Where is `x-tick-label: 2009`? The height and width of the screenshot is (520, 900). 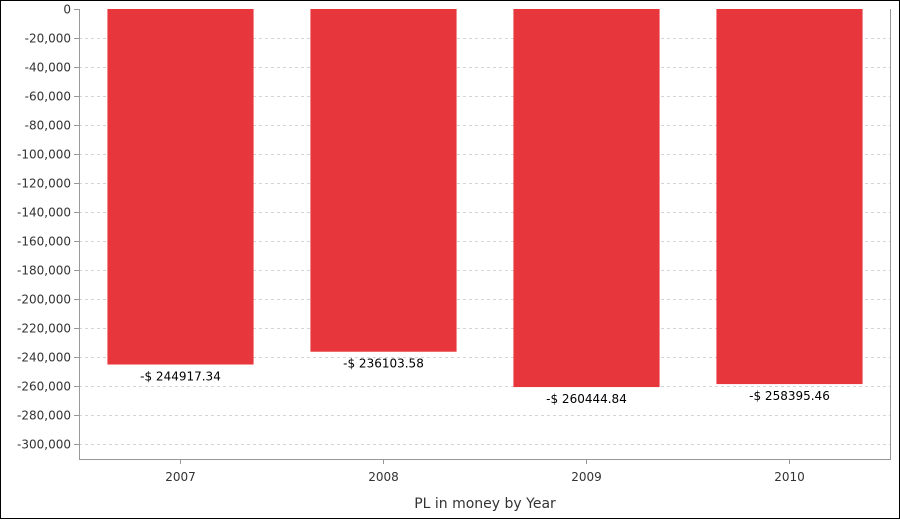
x-tick-label: 2009 is located at coordinates (586, 477).